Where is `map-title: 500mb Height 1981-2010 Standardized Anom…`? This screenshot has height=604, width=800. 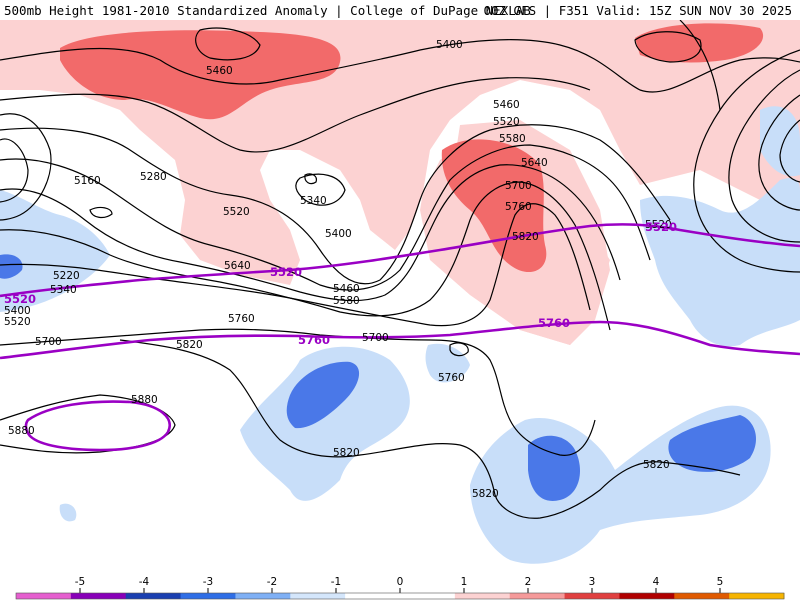
map-title: 500mb Height 1981-2010 Standardized Anom… is located at coordinates (267, 10).